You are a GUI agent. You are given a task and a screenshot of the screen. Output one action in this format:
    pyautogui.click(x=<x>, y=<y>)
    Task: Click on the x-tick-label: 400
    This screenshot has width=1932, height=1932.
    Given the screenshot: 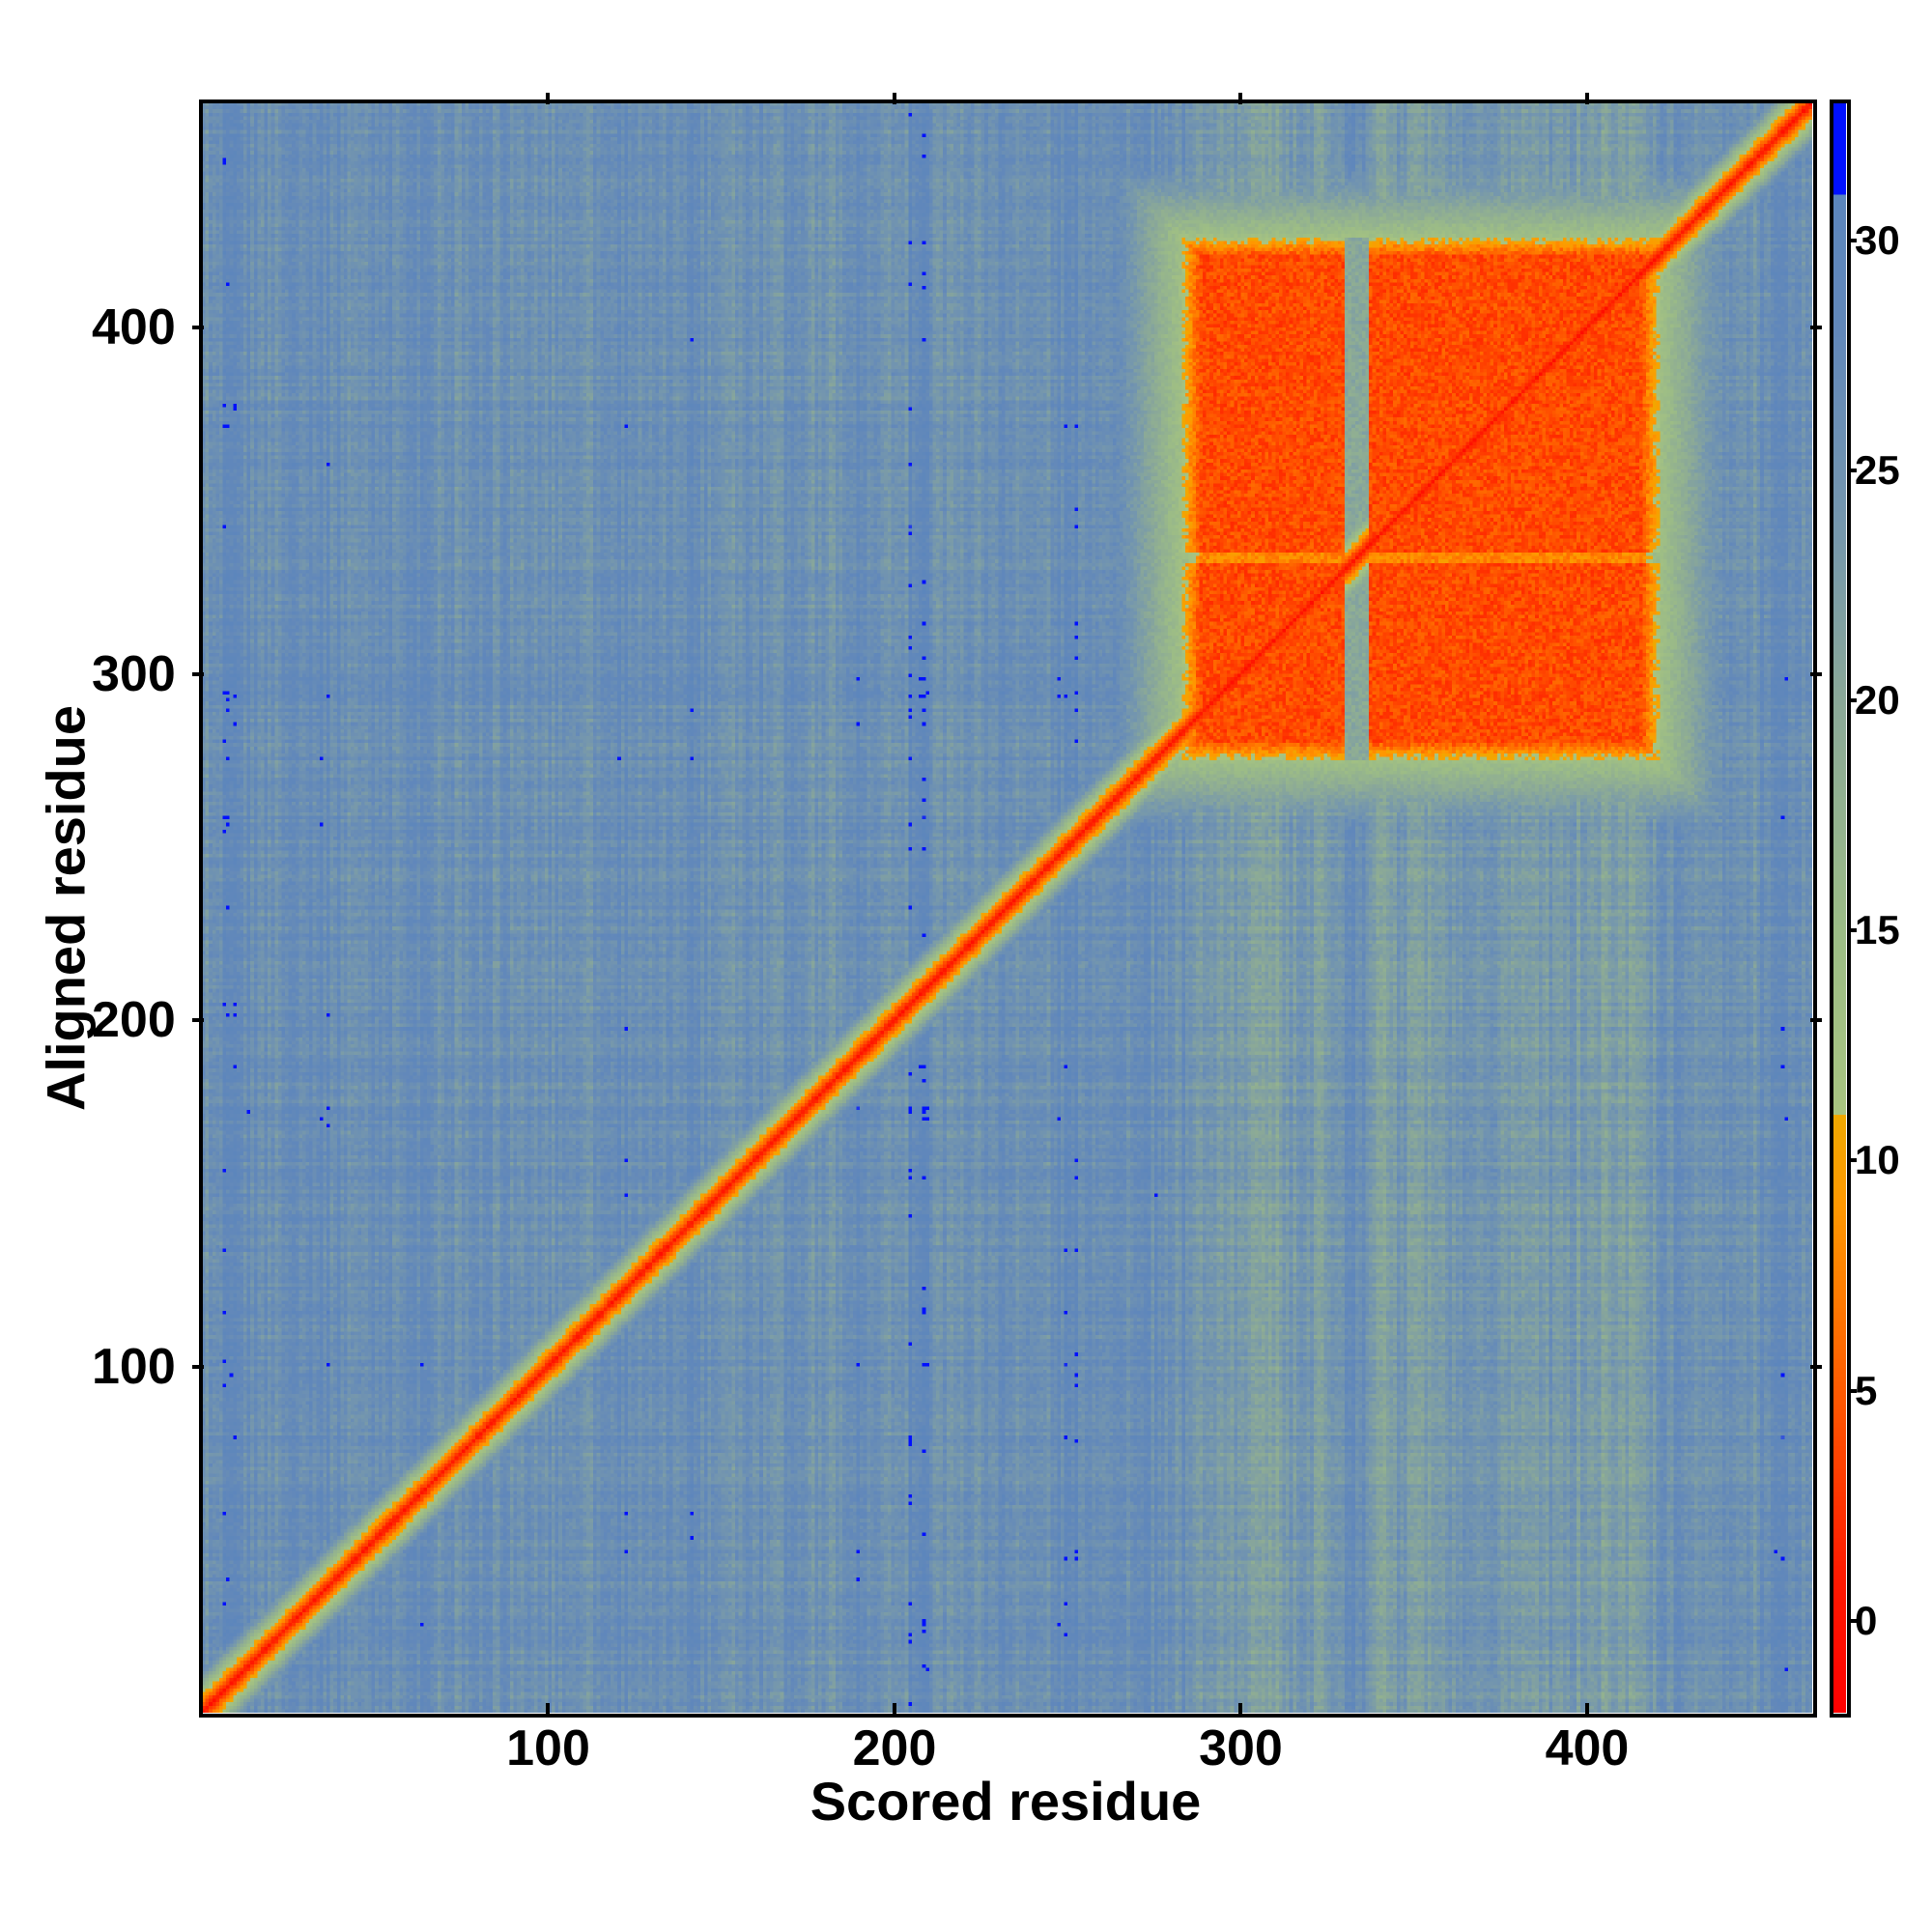 What is the action you would take?
    pyautogui.click(x=1587, y=1748)
    